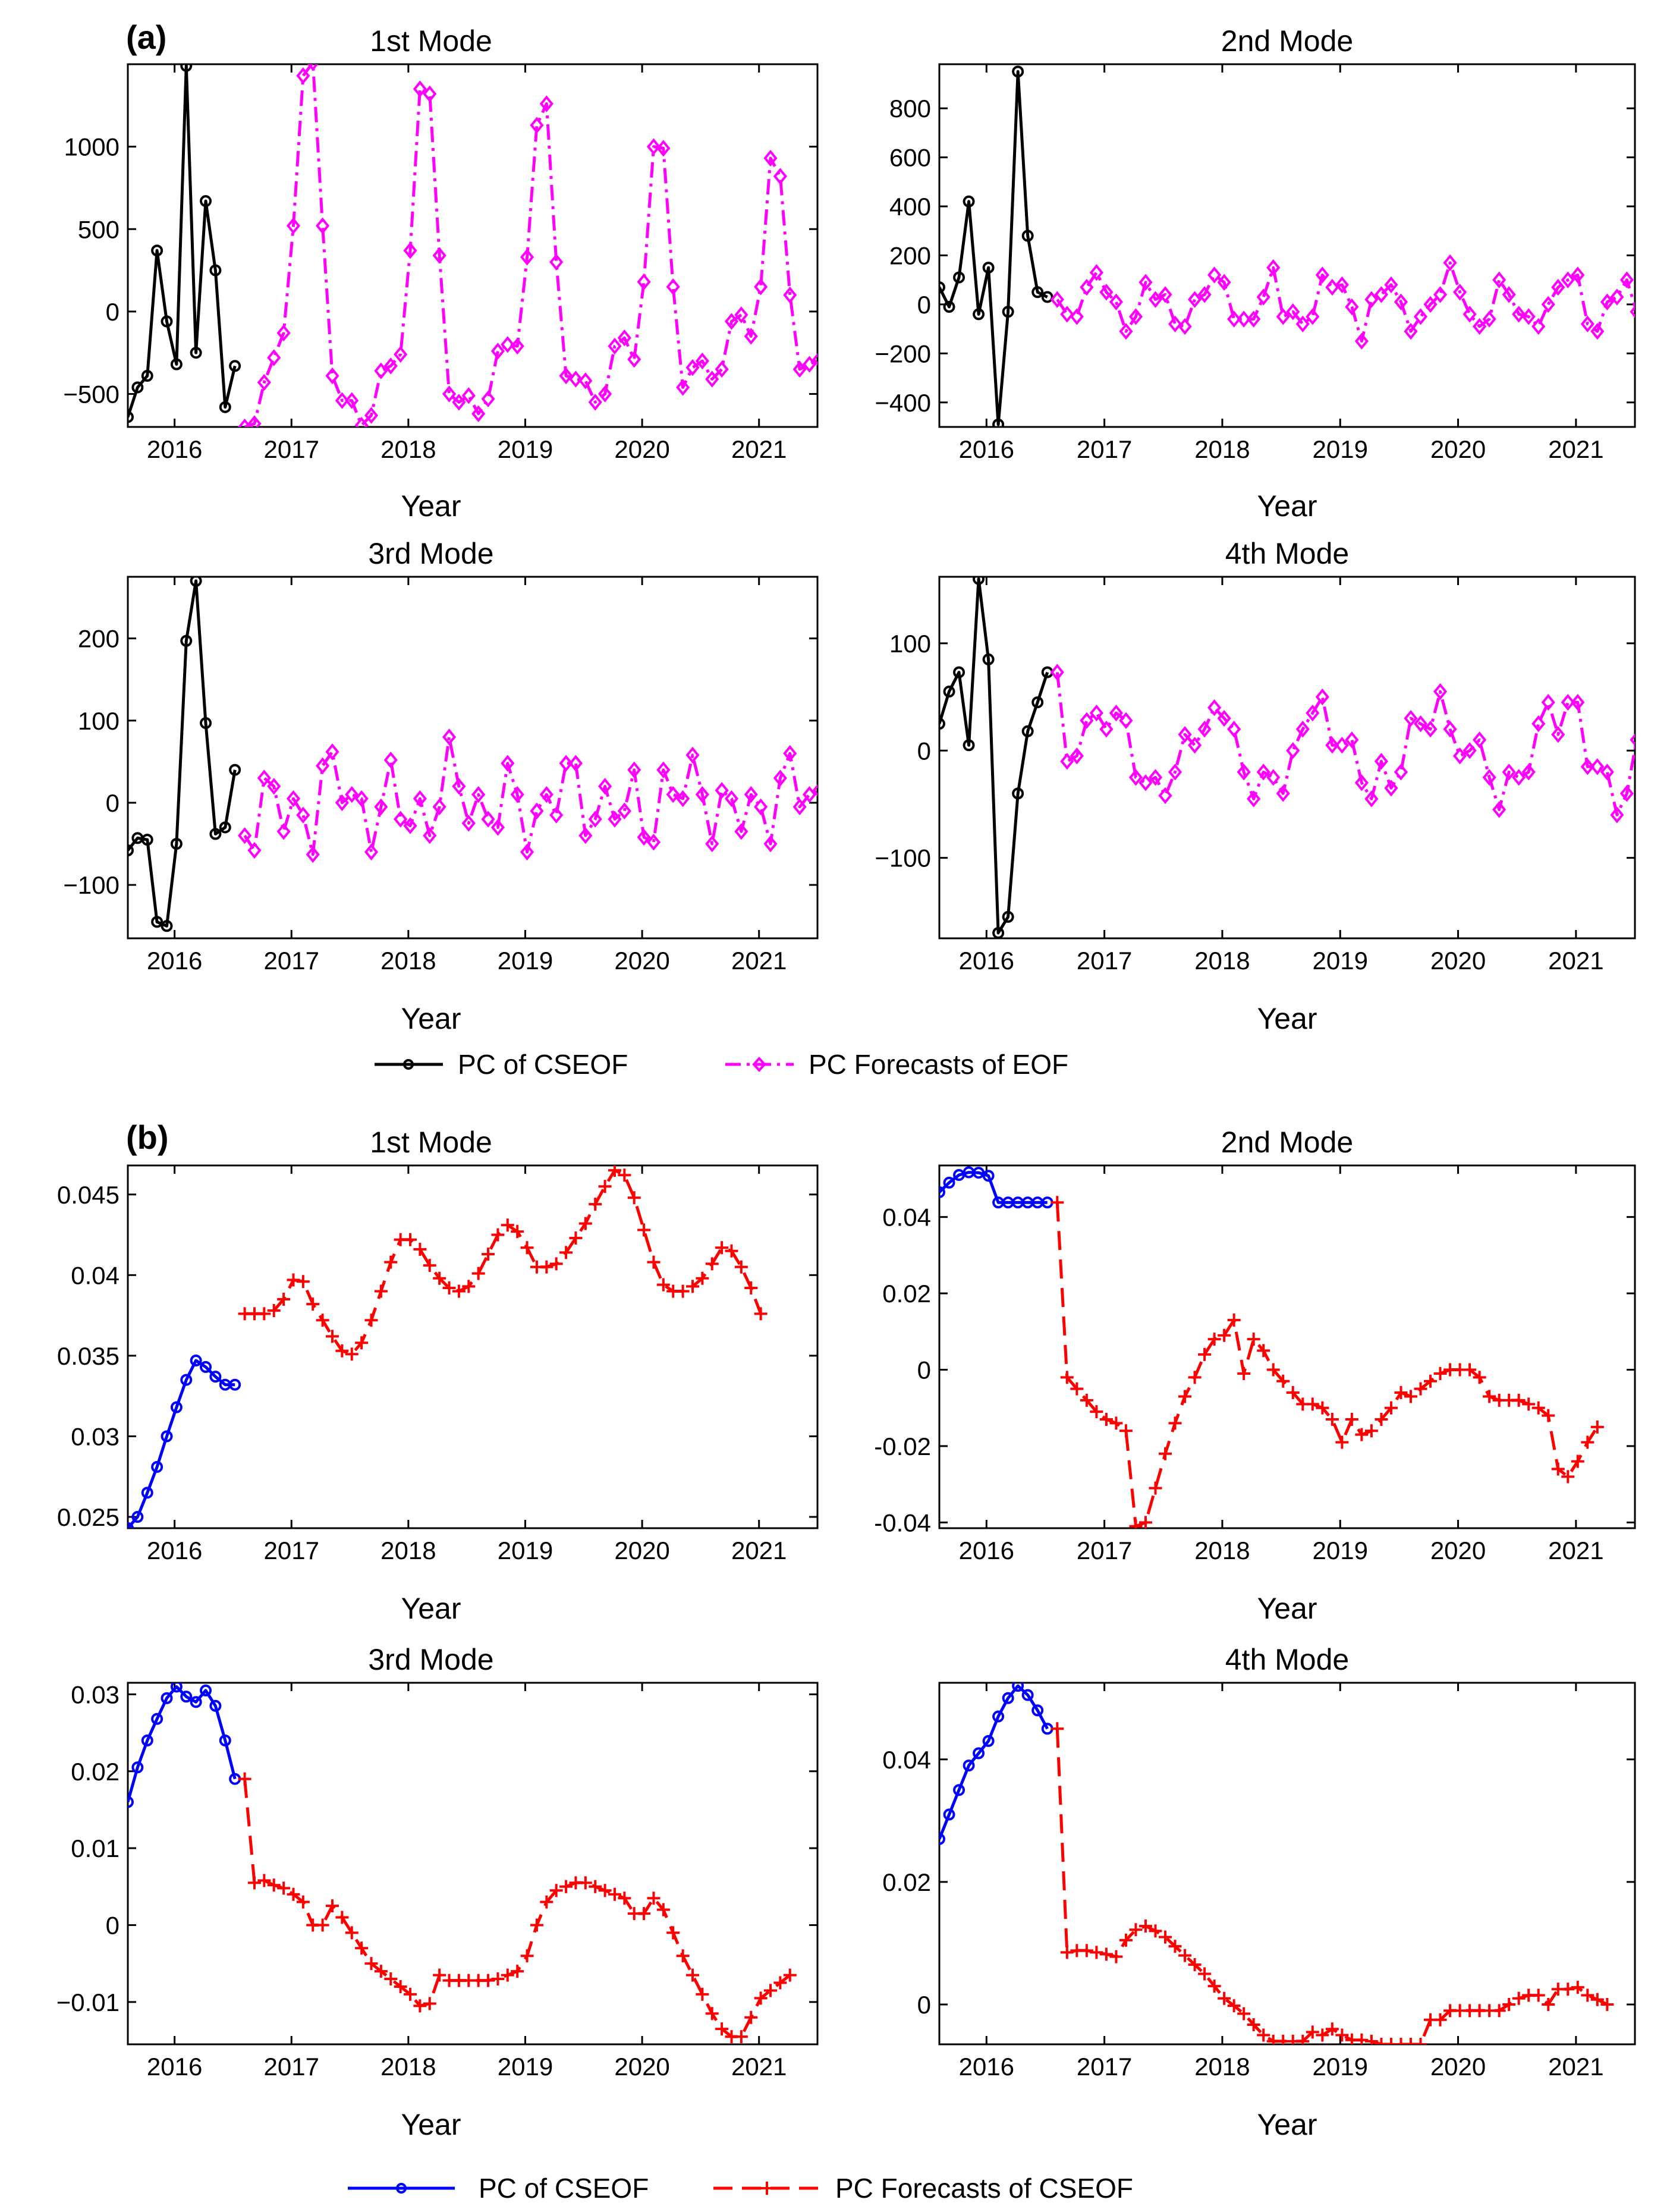 Image resolution: width=1670 pixels, height=2212 pixels. What do you see at coordinates (1287, 1142) in the screenshot?
I see `chart-title: 2nd Mode` at bounding box center [1287, 1142].